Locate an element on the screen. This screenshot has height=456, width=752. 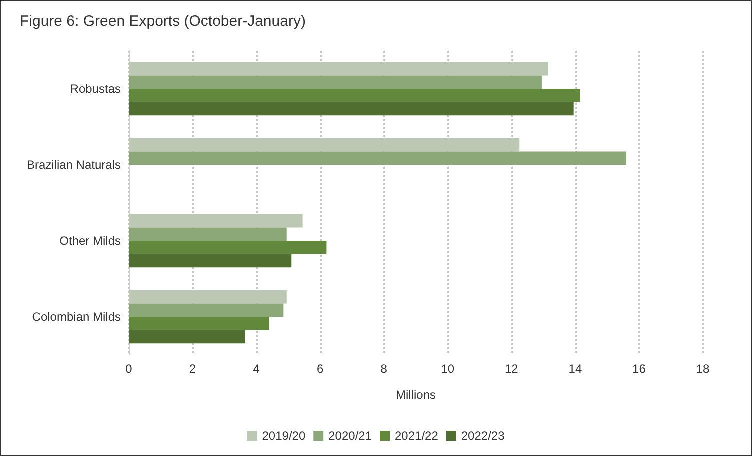
x-tick-label: 2 is located at coordinates (192, 369).